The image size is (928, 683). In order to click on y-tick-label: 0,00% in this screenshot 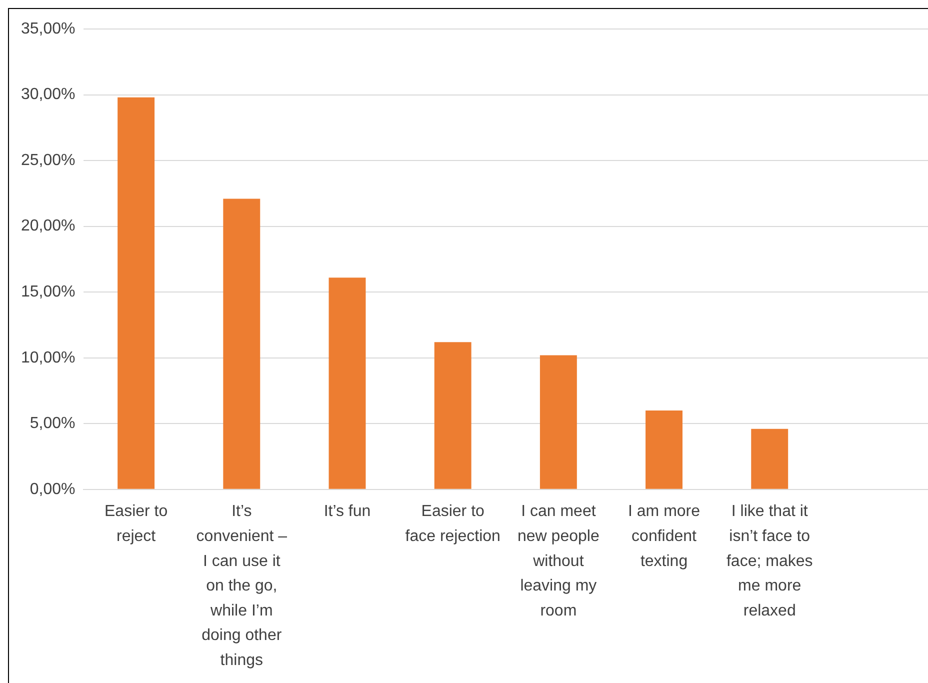, I will do `click(53, 489)`.